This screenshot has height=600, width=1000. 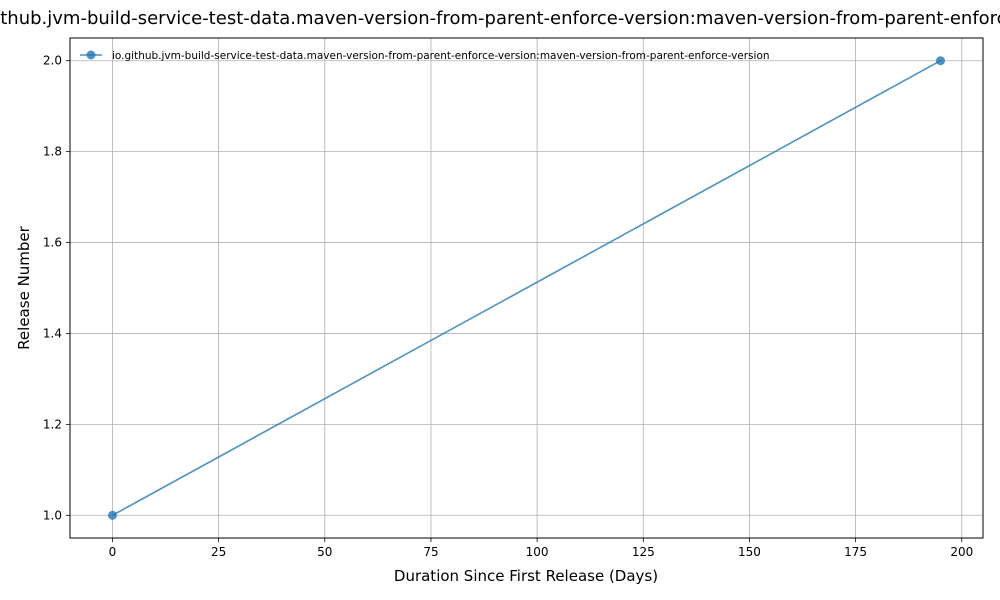 I want to click on x-tick-label: 200, so click(x=961, y=552).